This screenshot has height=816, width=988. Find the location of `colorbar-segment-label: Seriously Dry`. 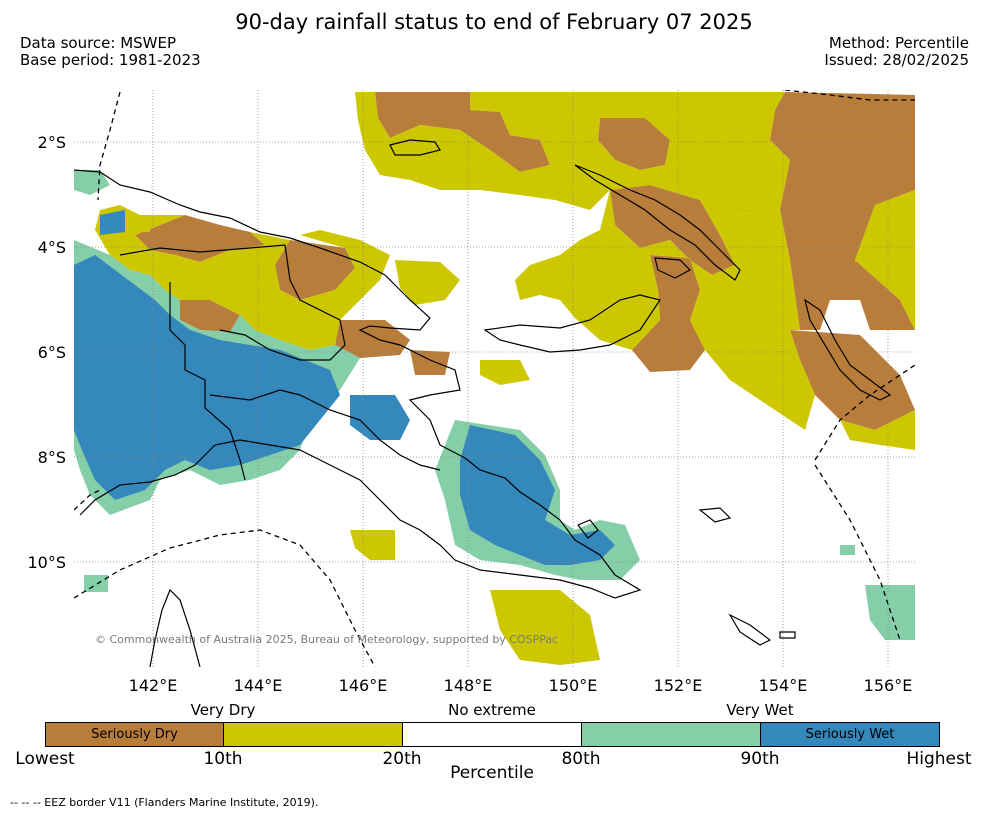

colorbar-segment-label: Seriously Dry is located at coordinates (134, 734).